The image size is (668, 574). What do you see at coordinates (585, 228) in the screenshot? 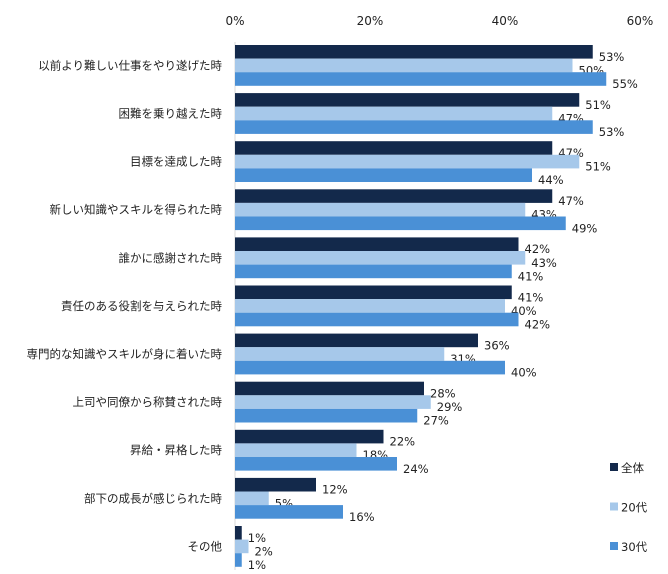
I see `data-label: 49%` at bounding box center [585, 228].